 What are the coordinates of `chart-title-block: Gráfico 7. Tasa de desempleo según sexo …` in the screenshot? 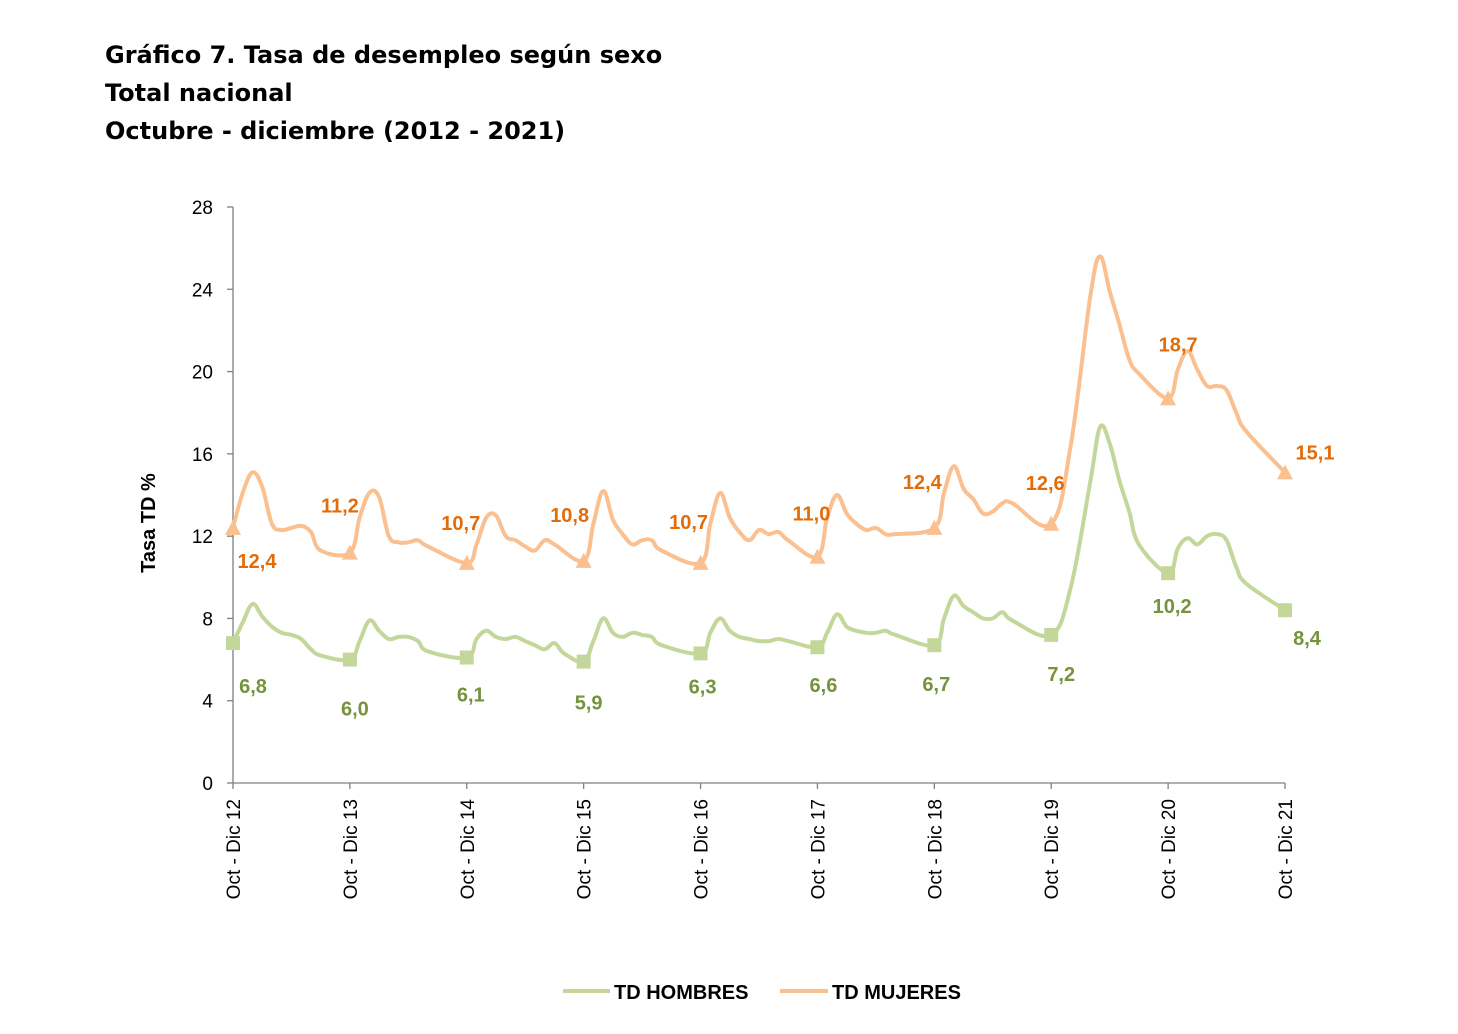 It's located at (383, 93).